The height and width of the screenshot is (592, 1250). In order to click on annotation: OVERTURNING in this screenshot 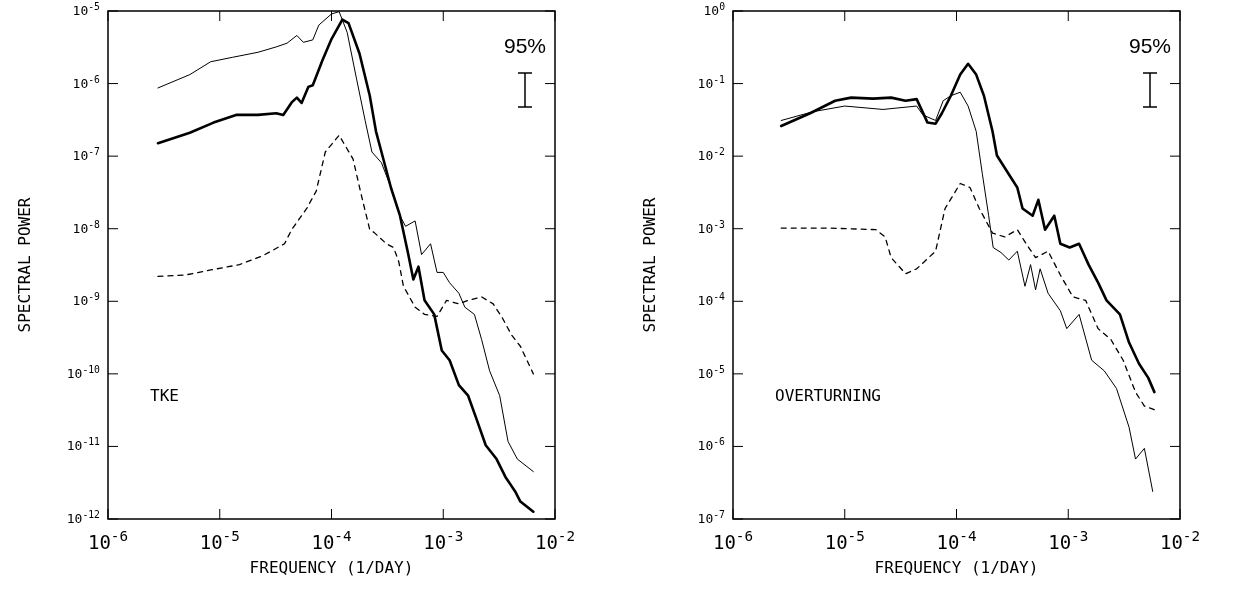, I will do `click(828, 395)`.